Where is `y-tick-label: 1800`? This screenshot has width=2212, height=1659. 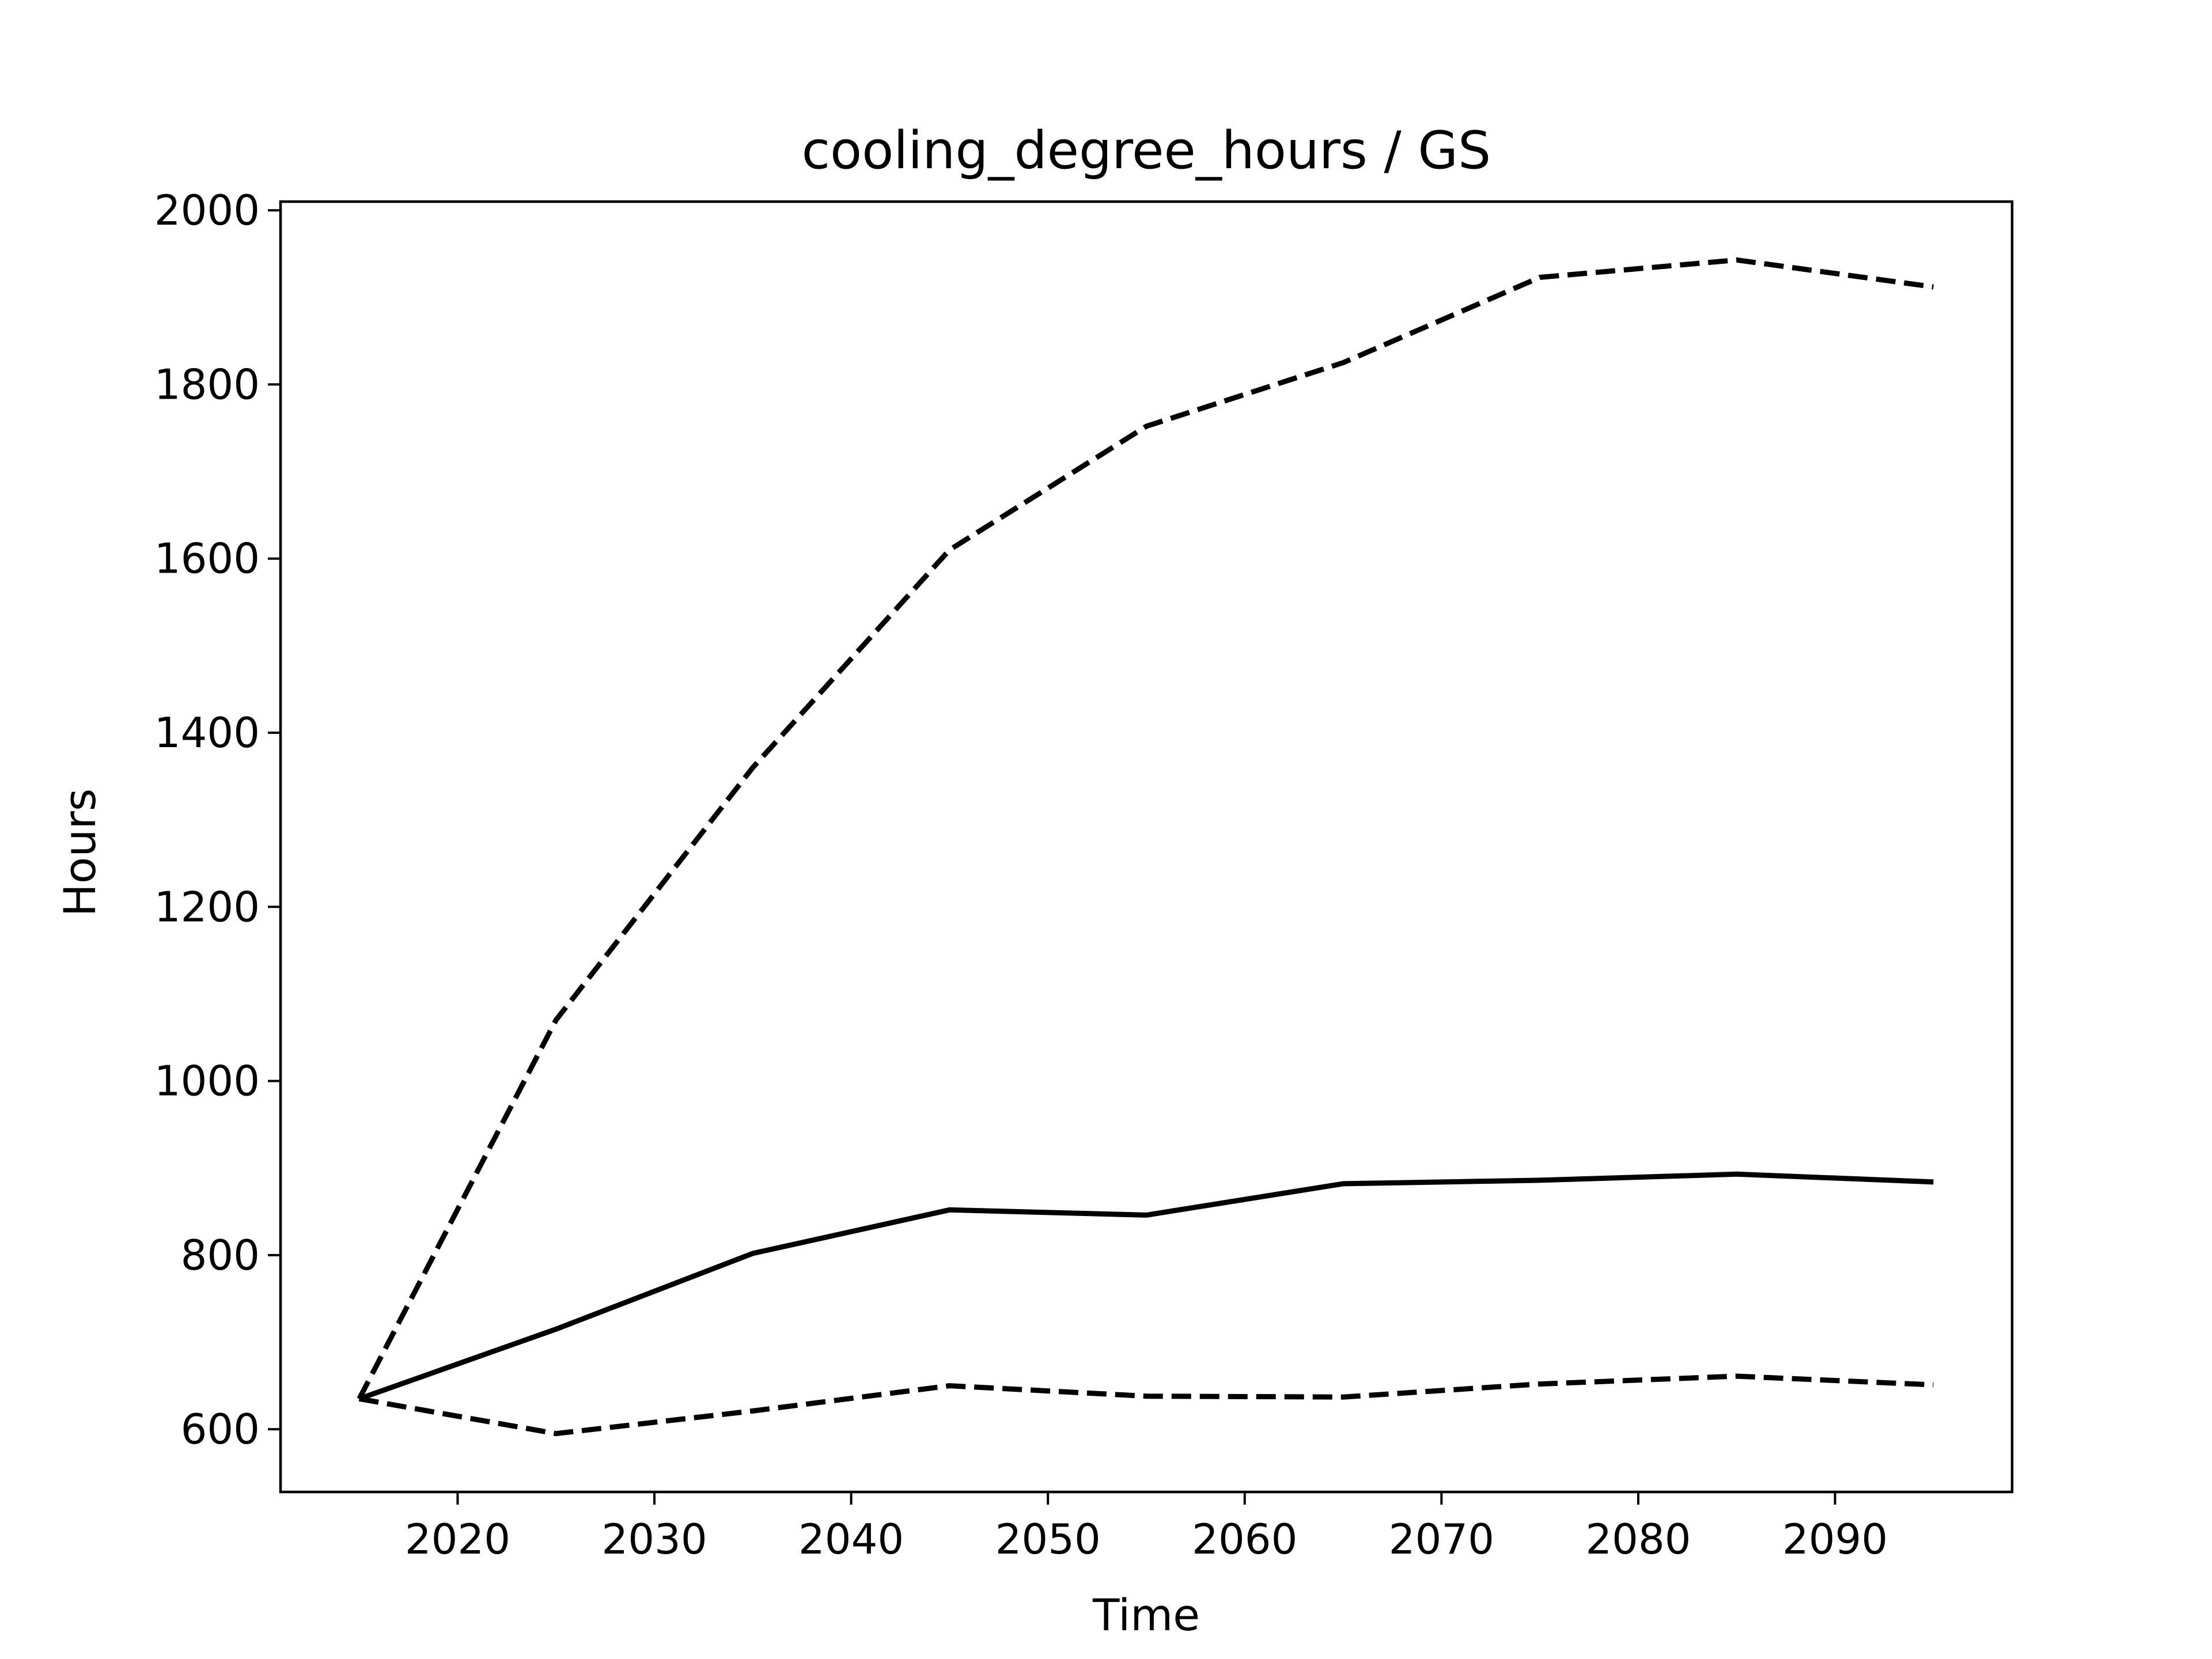 y-tick-label: 1800 is located at coordinates (207, 384).